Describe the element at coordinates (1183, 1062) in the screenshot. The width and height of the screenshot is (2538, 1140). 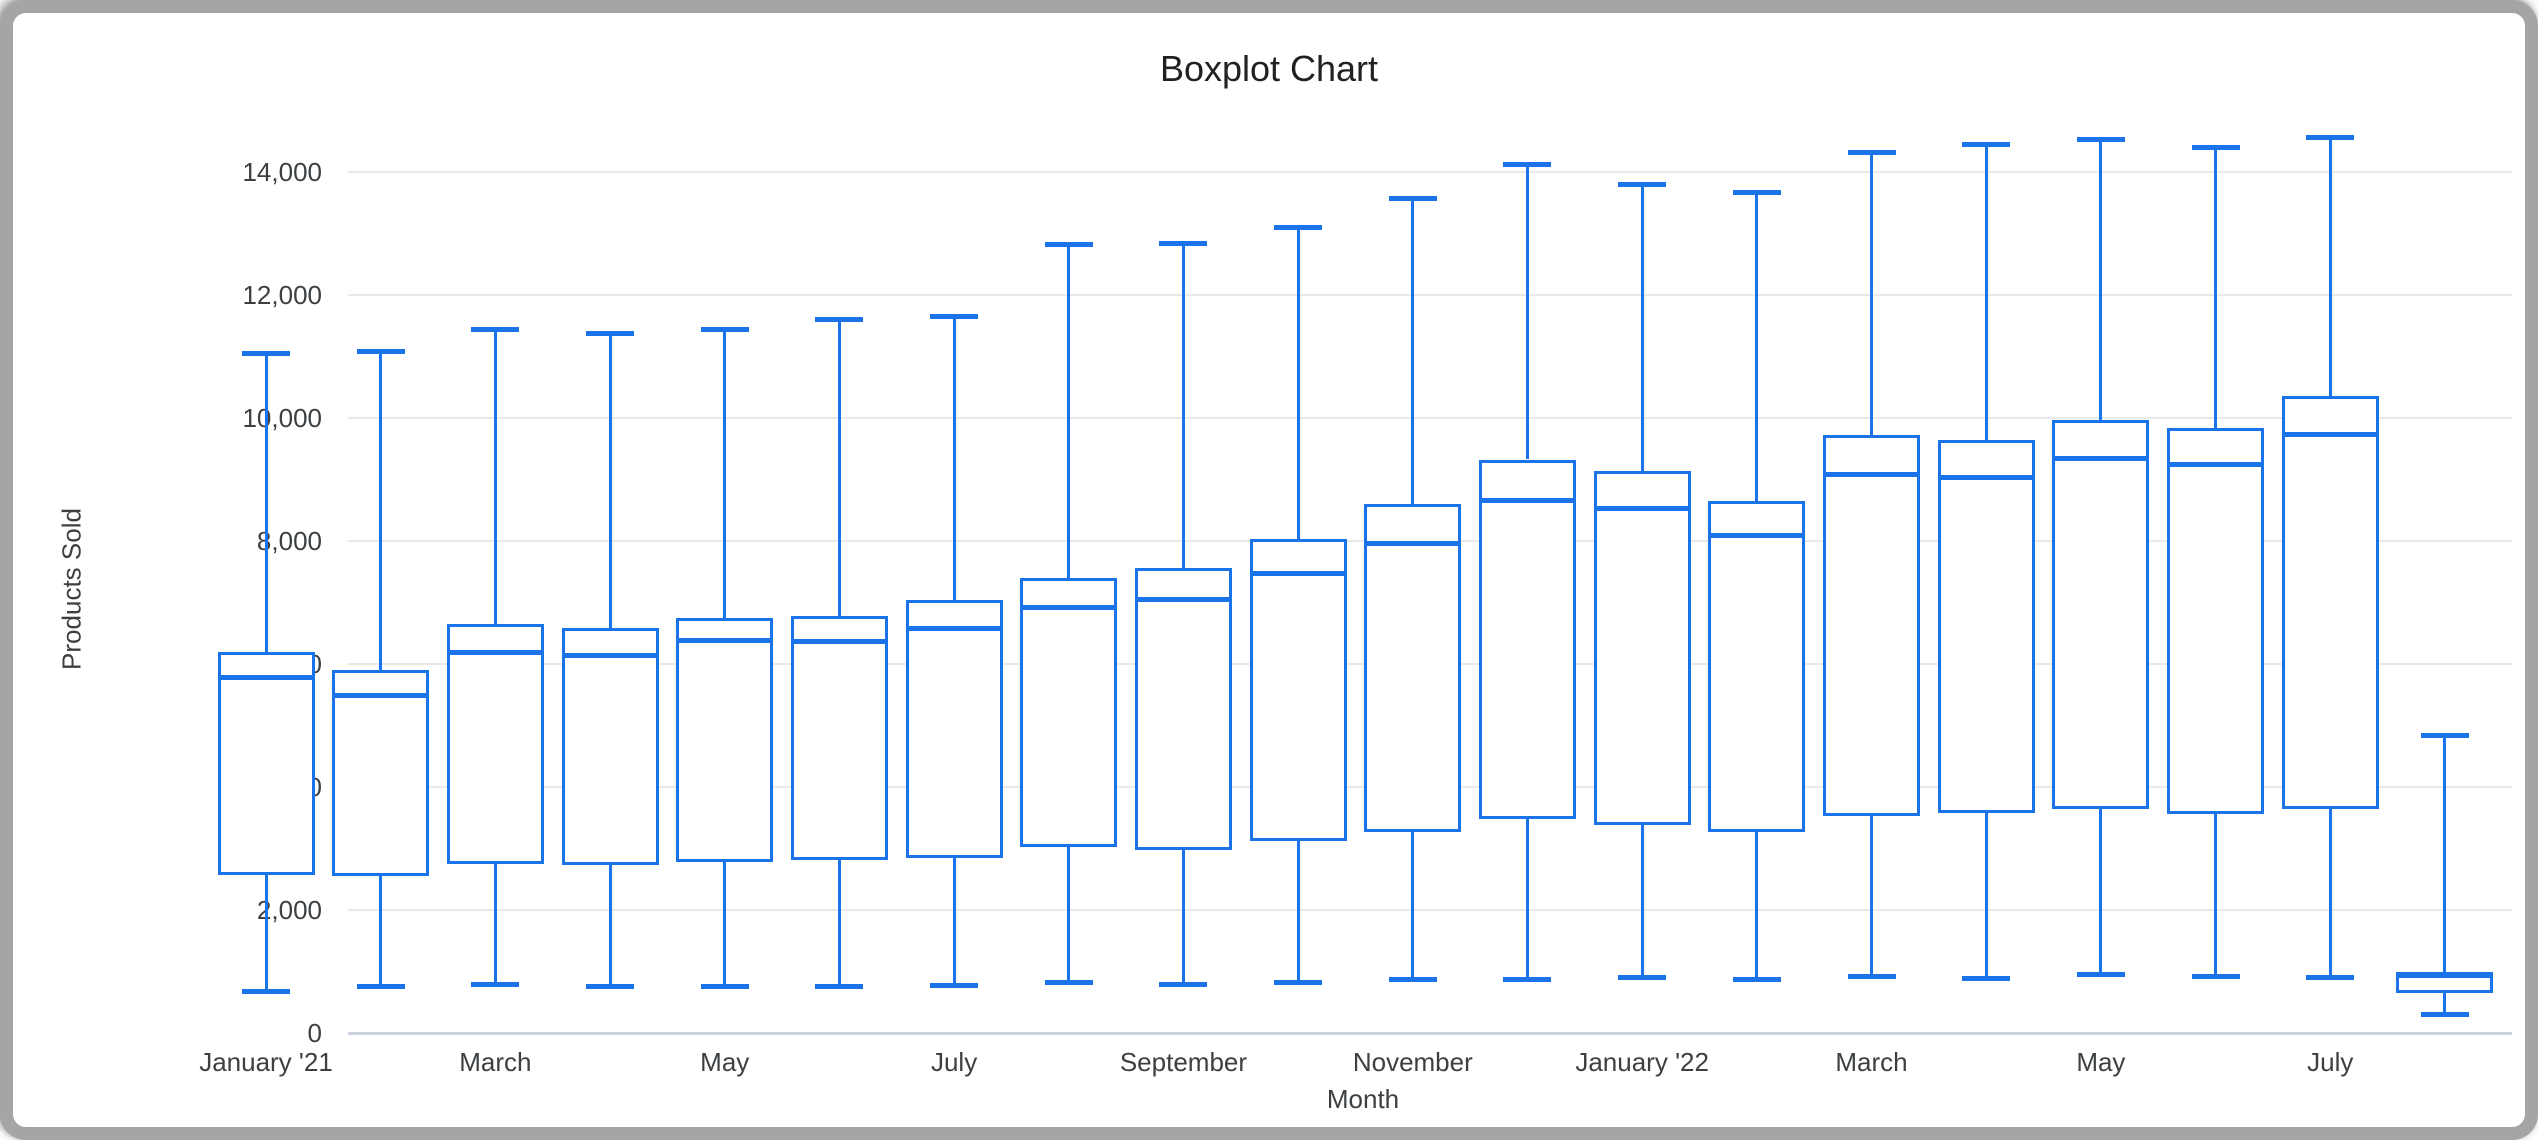
I see `x-tick-label: September` at that location.